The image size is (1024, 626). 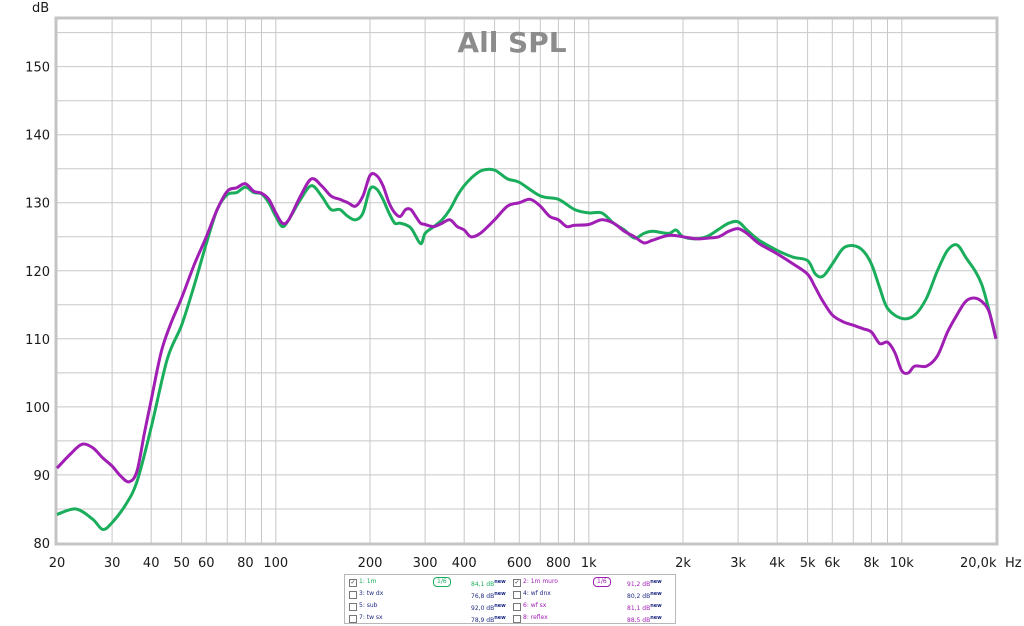 I want to click on legend-value: 88,5 dBnew, so click(x=644, y=619).